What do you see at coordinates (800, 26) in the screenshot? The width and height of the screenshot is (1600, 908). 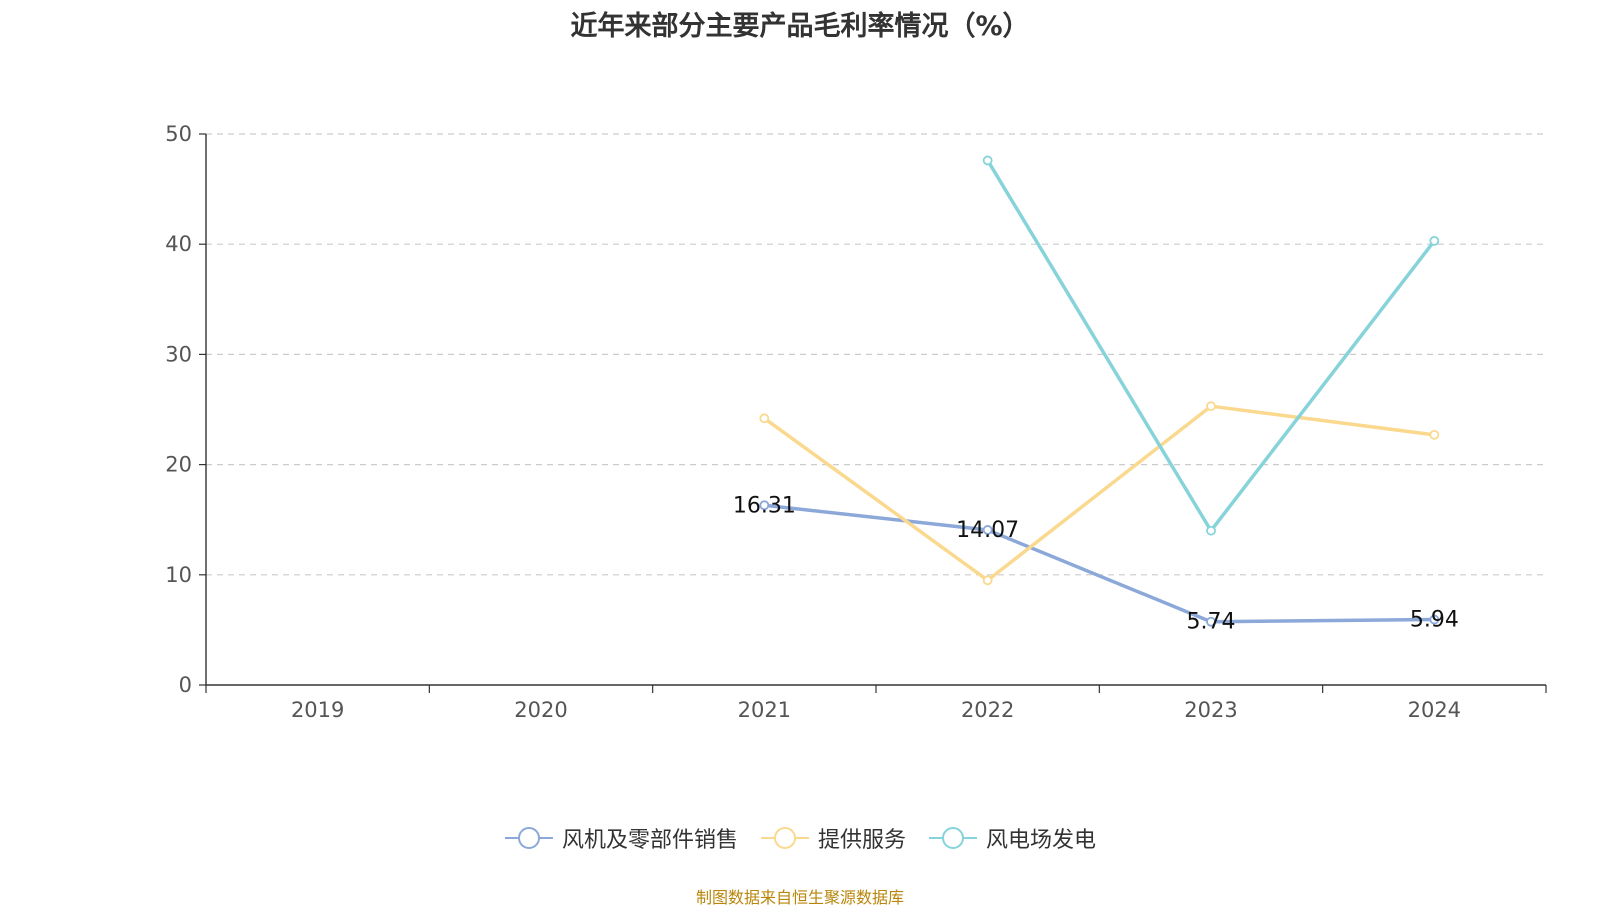 I see `chart-title: 近年来部分主要产品毛利率情况（%）` at bounding box center [800, 26].